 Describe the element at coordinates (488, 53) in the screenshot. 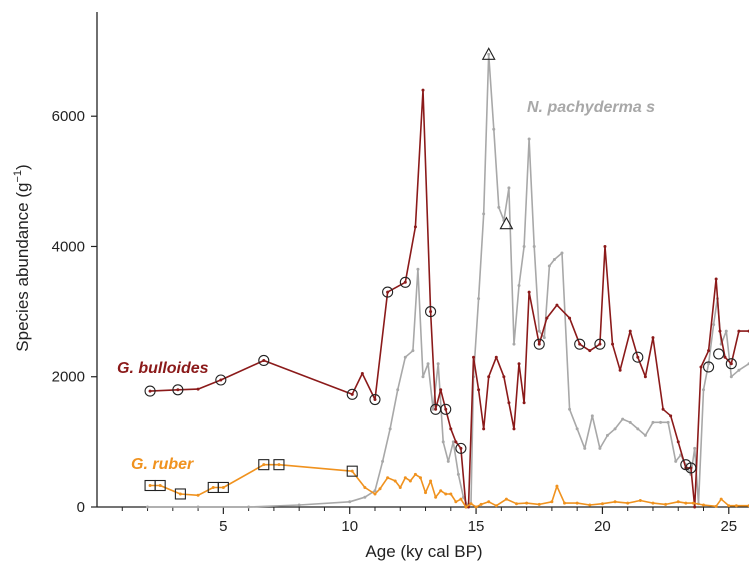

I see `triangle-marker` at that location.